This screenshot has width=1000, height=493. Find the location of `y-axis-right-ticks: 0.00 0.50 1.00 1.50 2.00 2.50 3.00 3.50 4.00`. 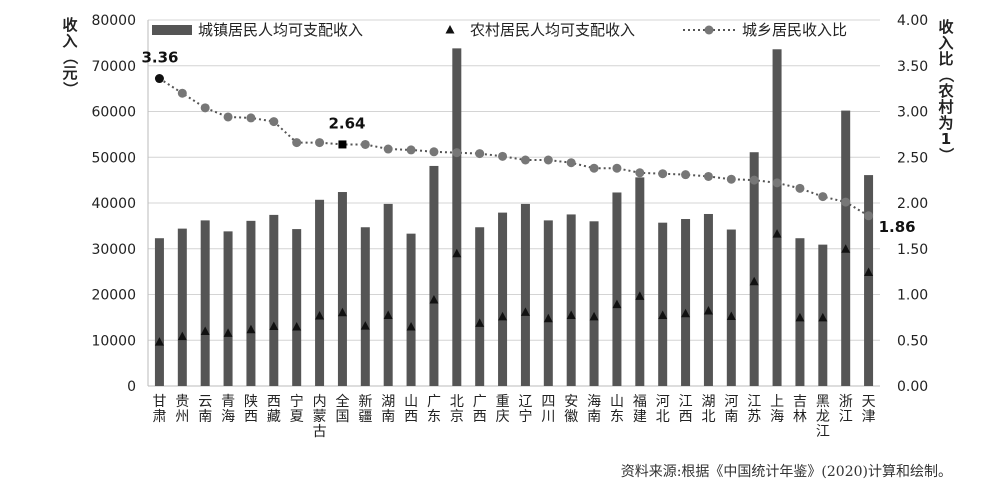

y-axis-right-ticks: 0.00 0.50 1.00 1.50 2.00 2.50 3.00 3.50 4.00 is located at coordinates (912, 204).